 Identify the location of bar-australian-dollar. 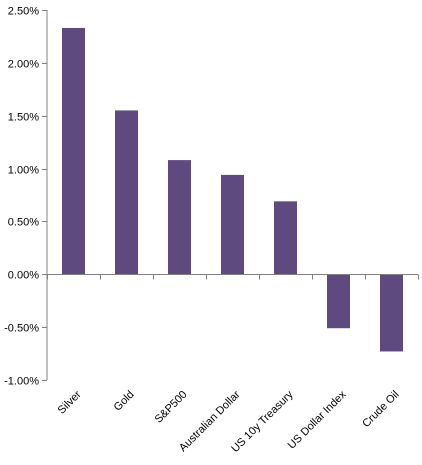
(232, 224).